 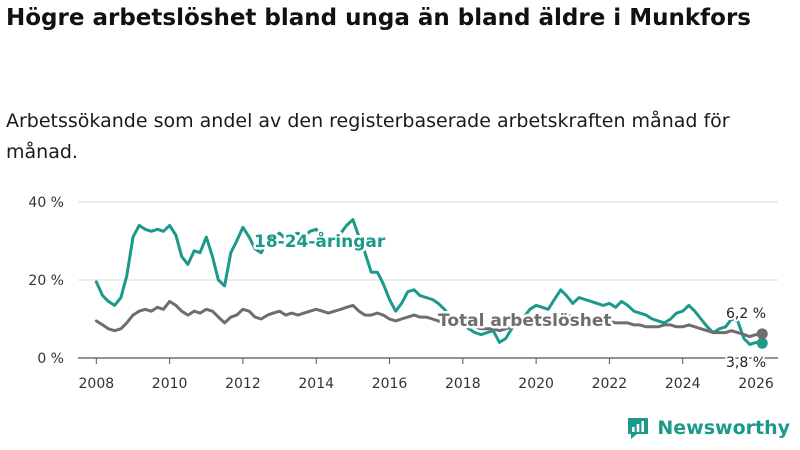 What do you see at coordinates (762, 334) in the screenshot?
I see `end-point-total` at bounding box center [762, 334].